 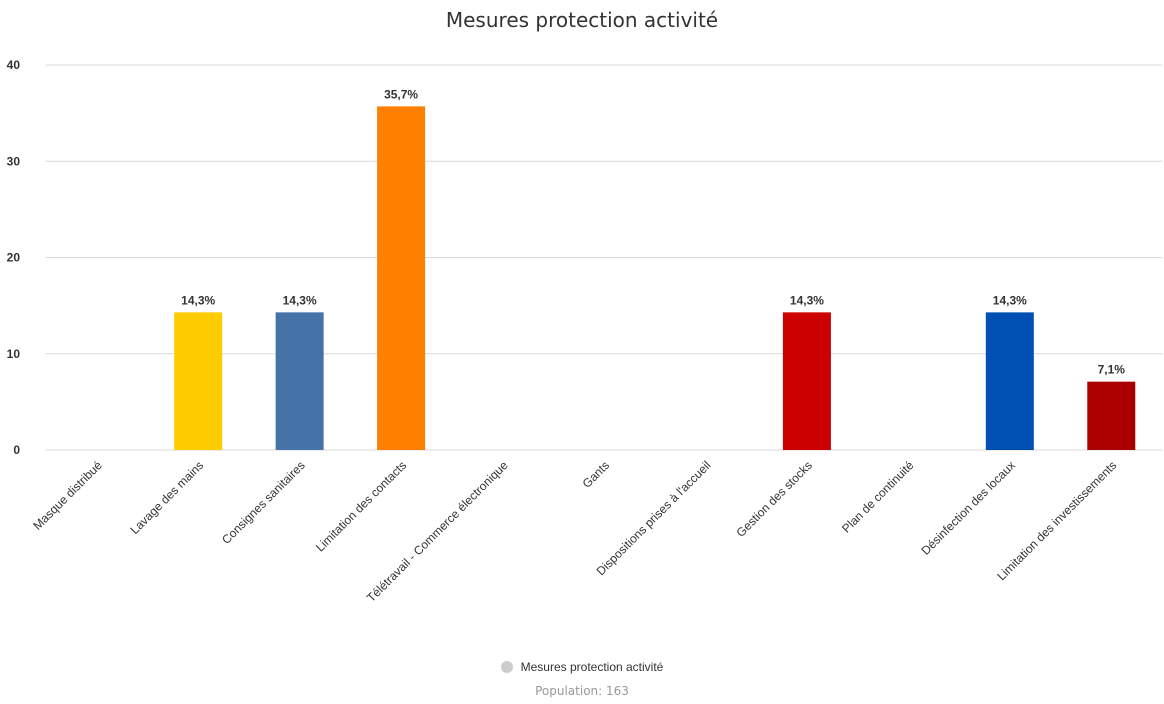 What do you see at coordinates (582, 691) in the screenshot?
I see `legend-subtitle: Population: 163` at bounding box center [582, 691].